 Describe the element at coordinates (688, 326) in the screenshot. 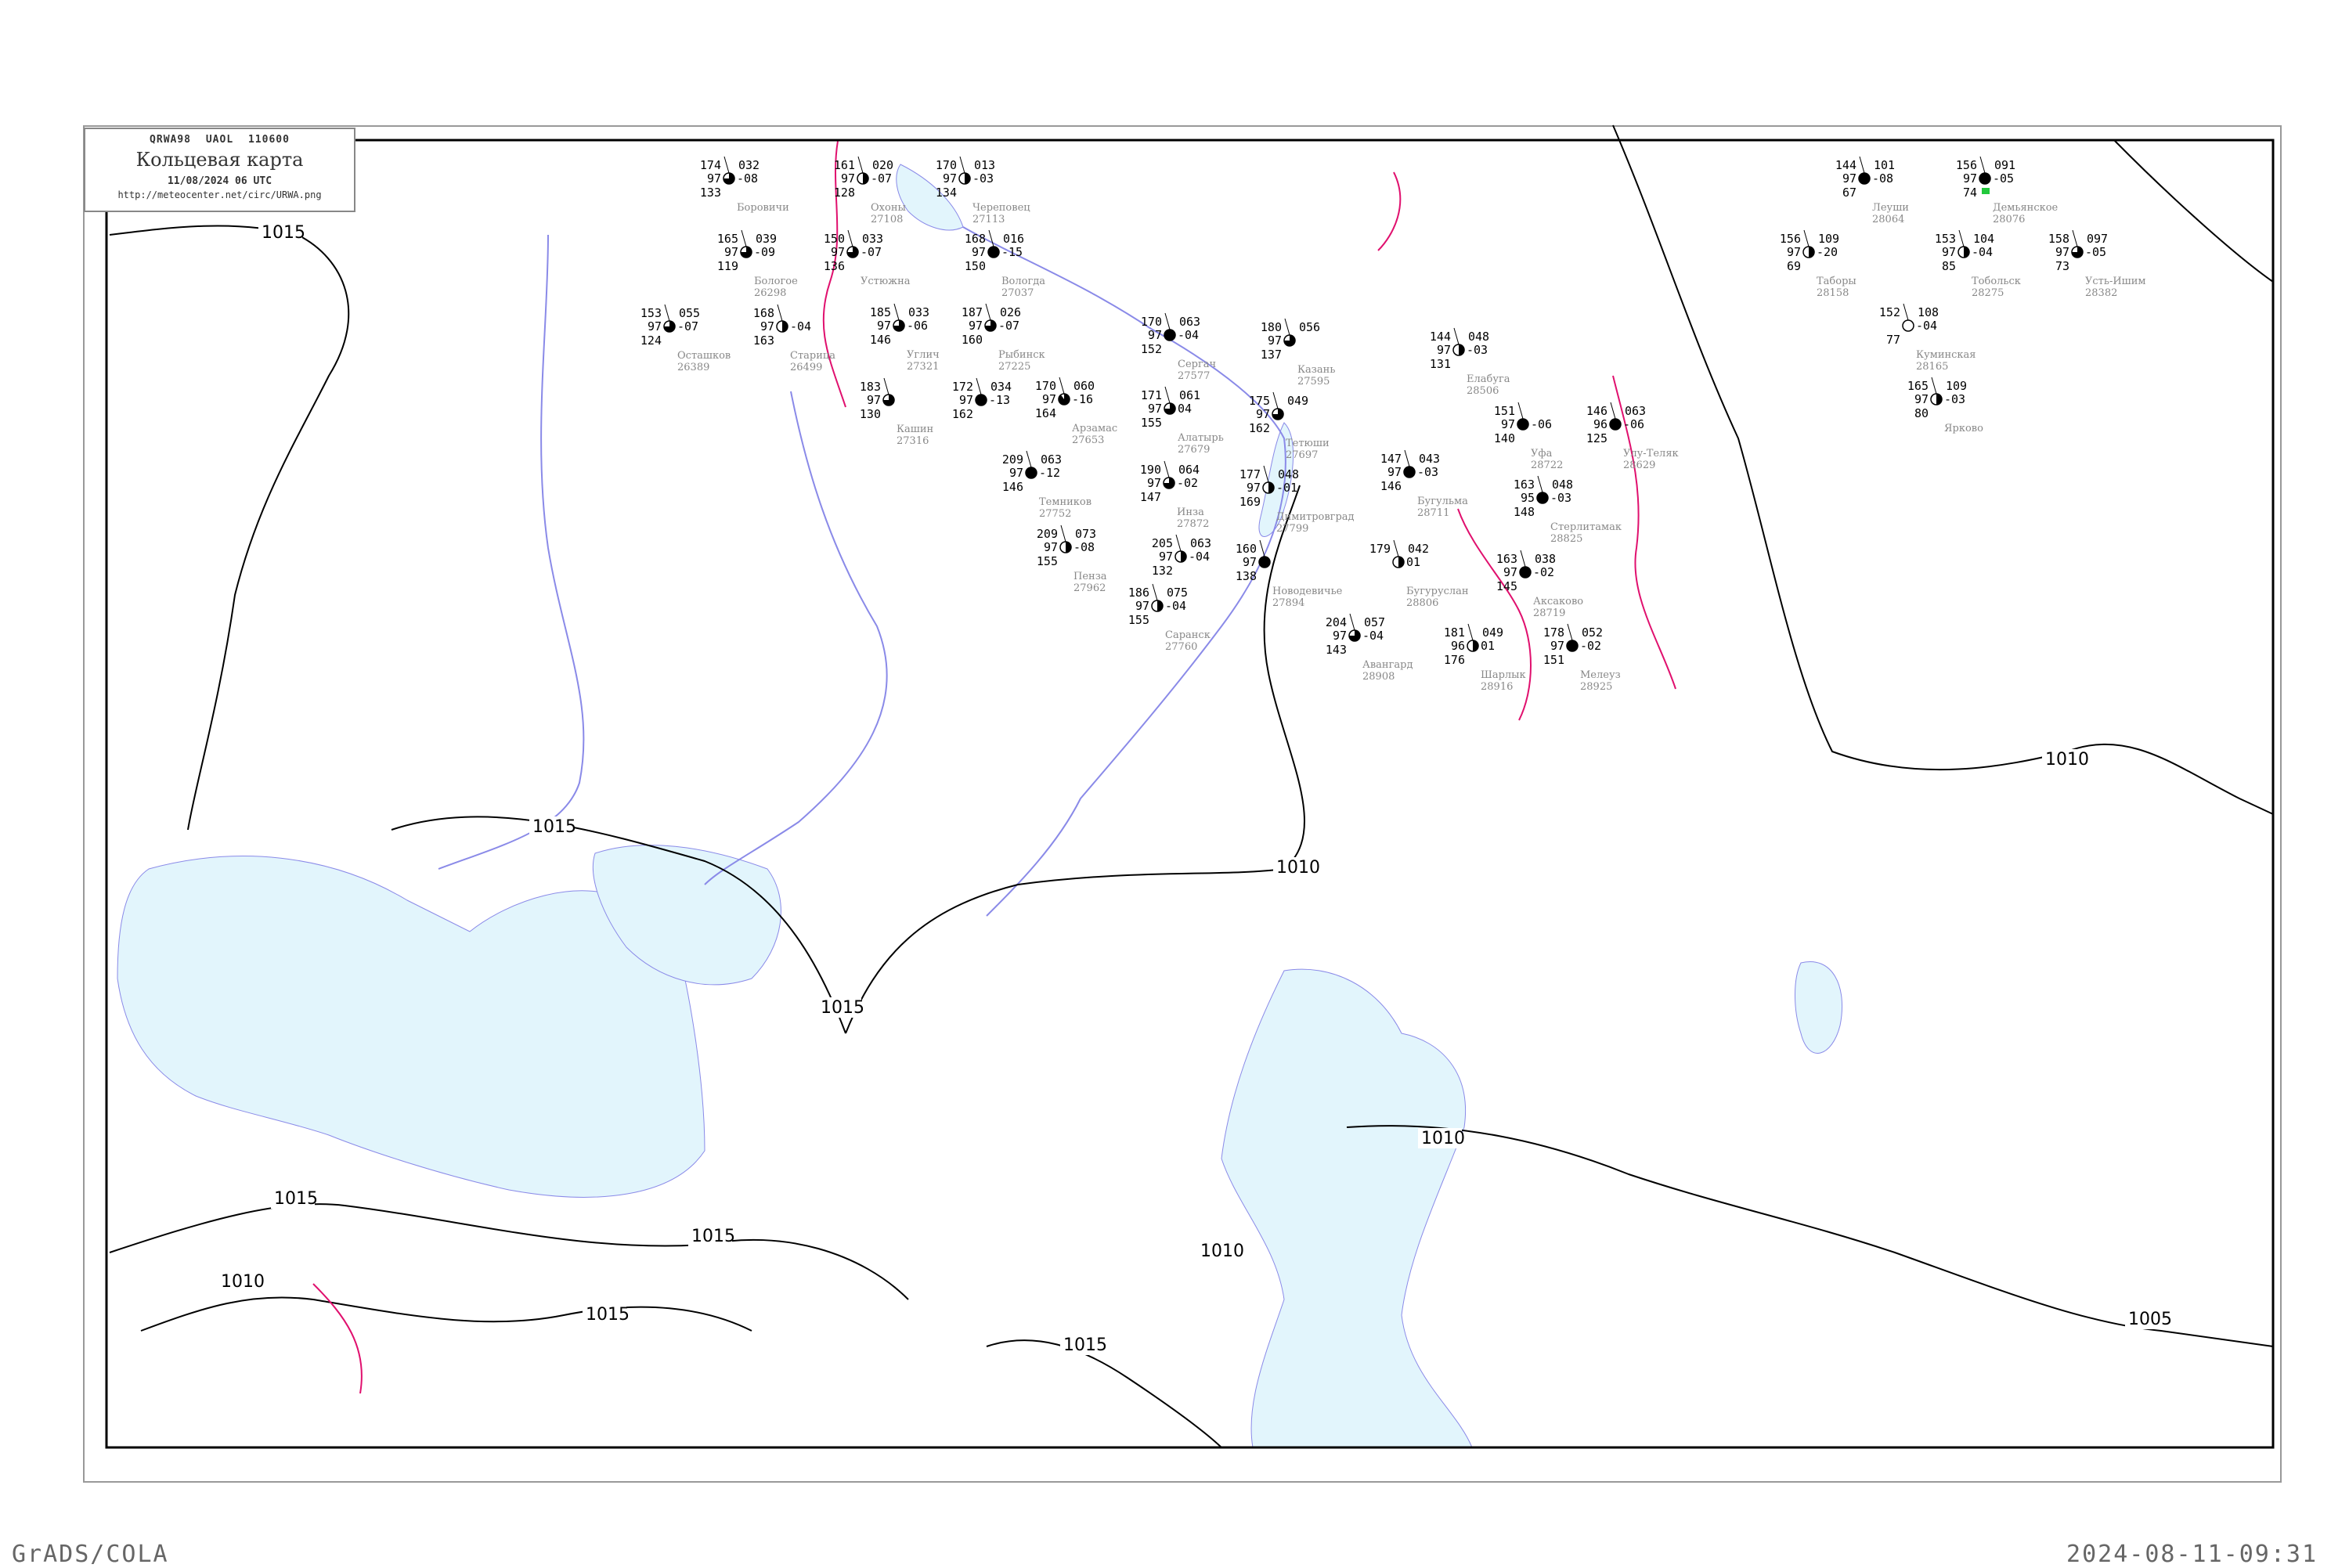

I see `station-tendency: -07` at that location.